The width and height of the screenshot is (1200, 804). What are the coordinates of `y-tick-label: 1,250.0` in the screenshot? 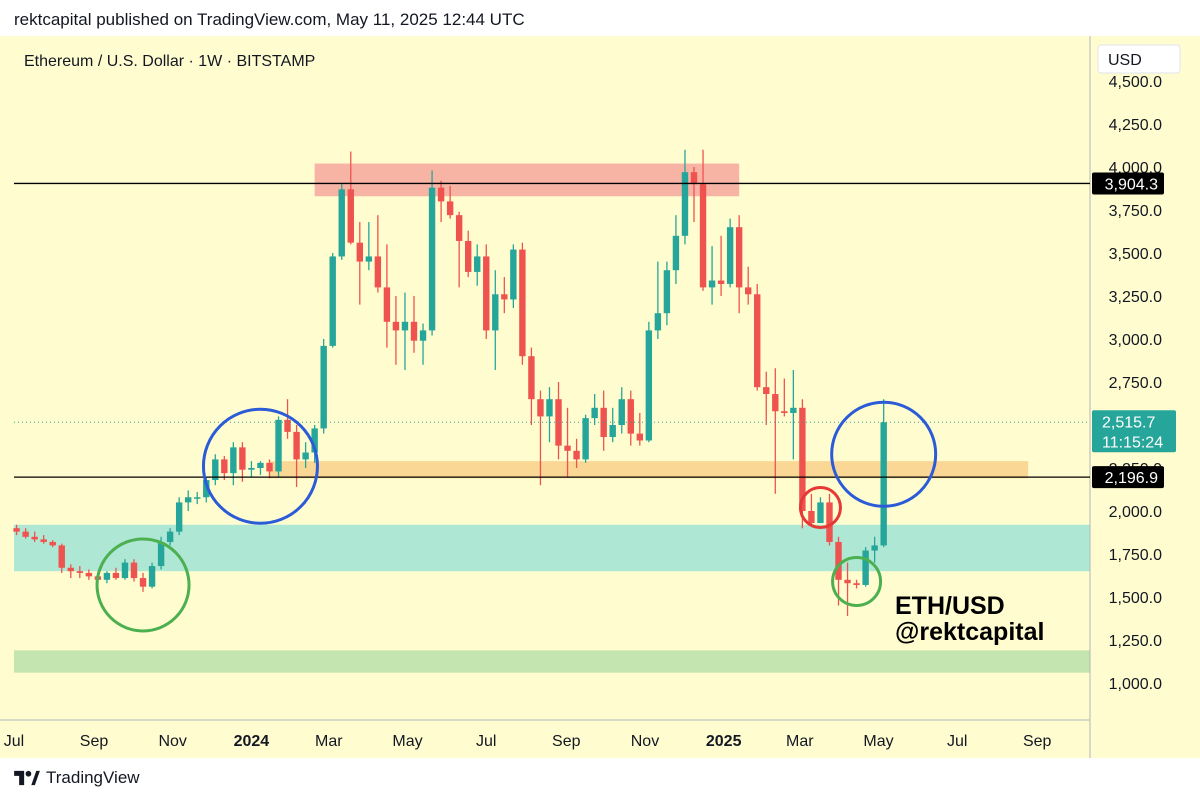 It's located at (1135, 641).